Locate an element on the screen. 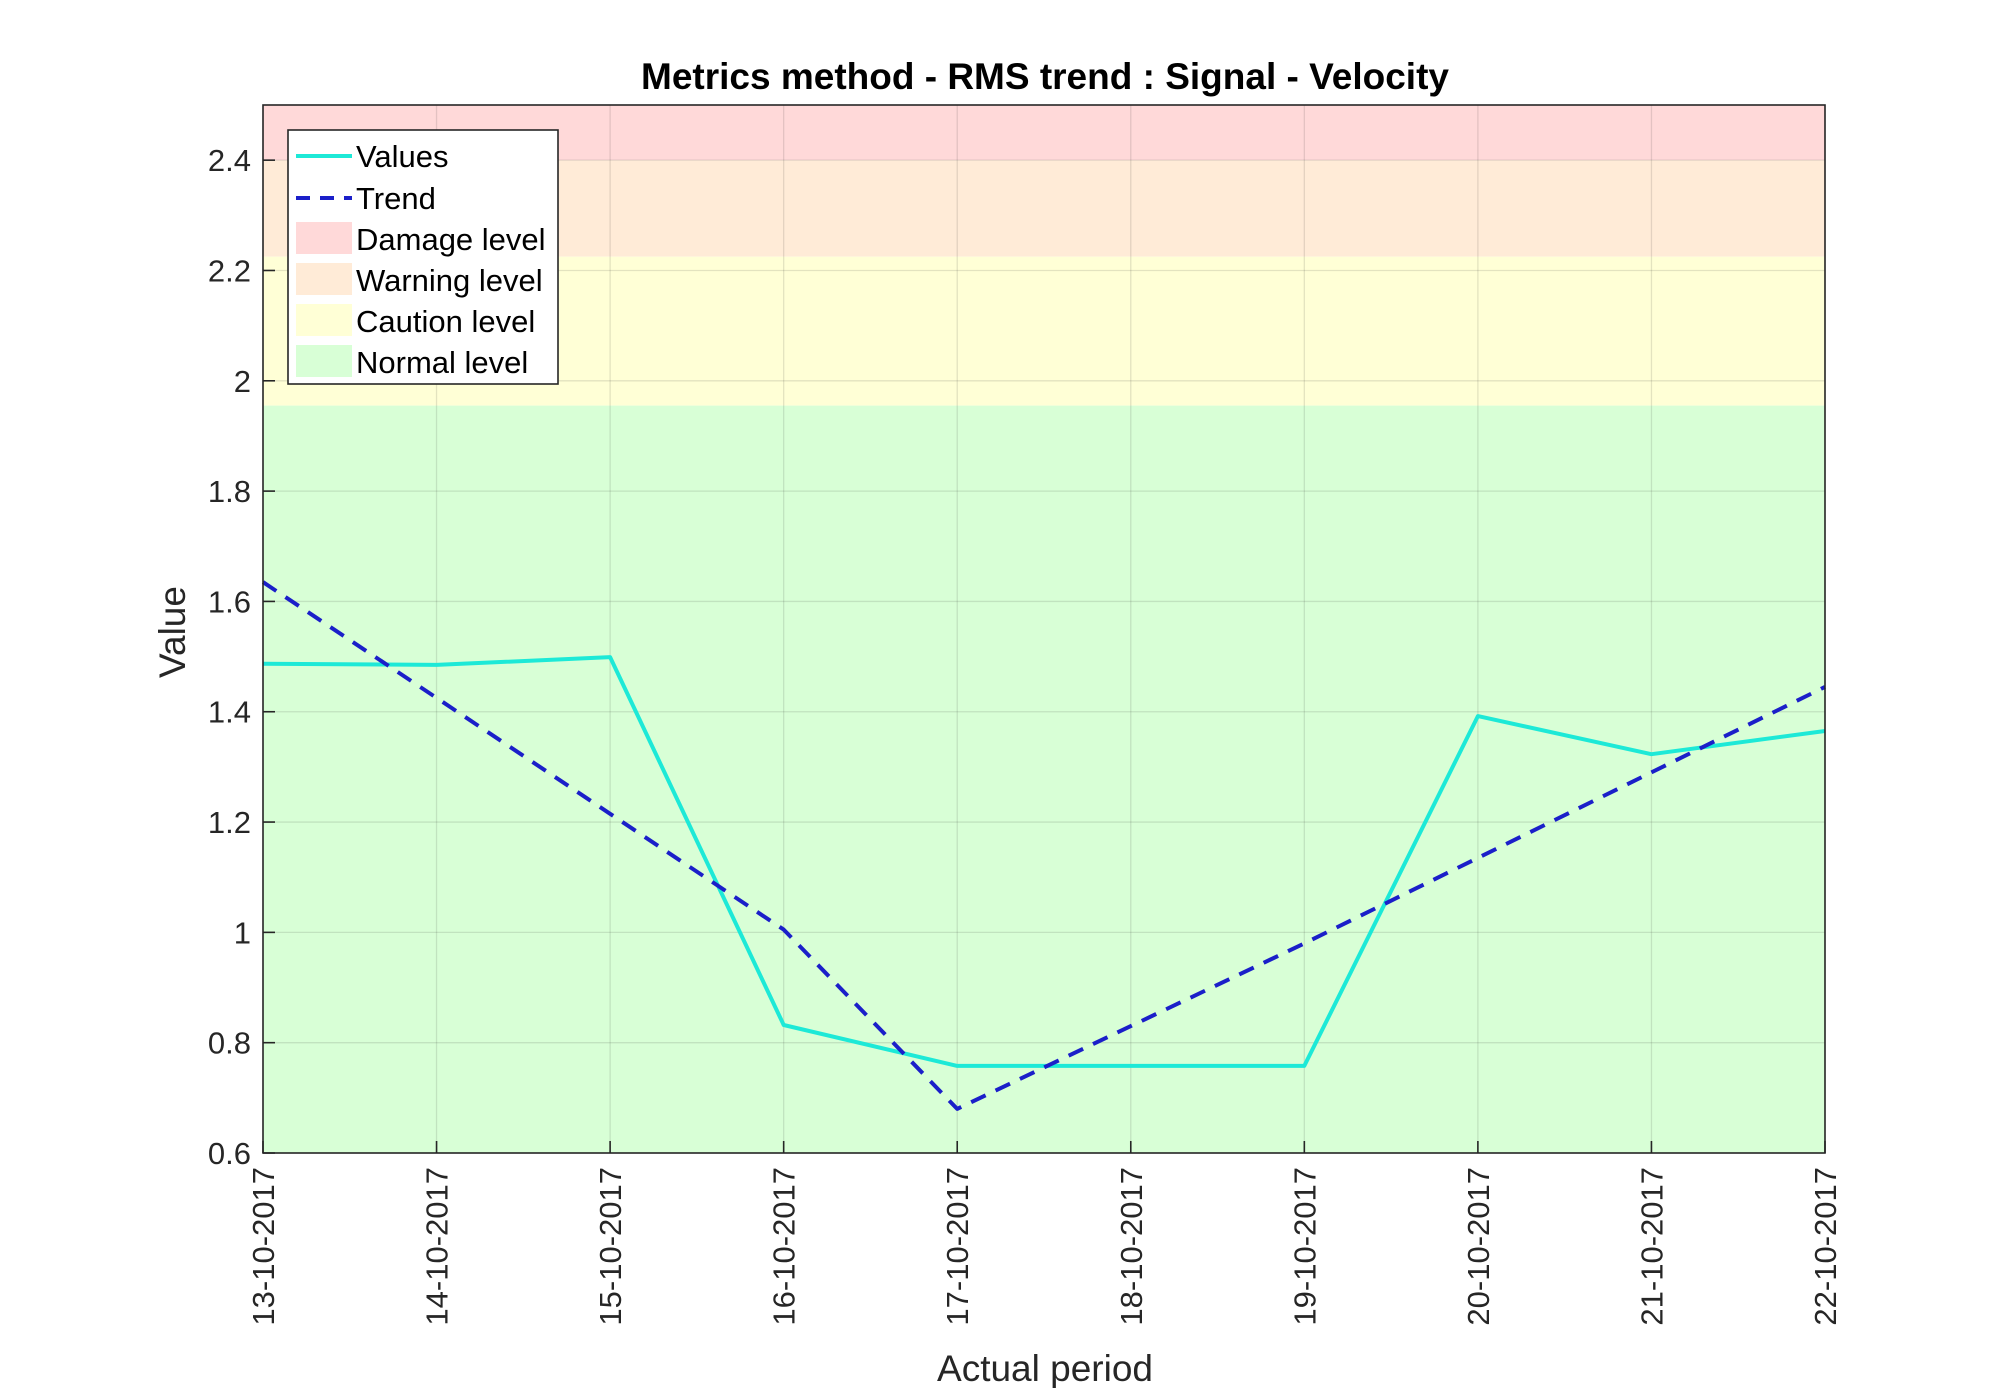  legend-damage-label: Damage level is located at coordinates (451, 239).